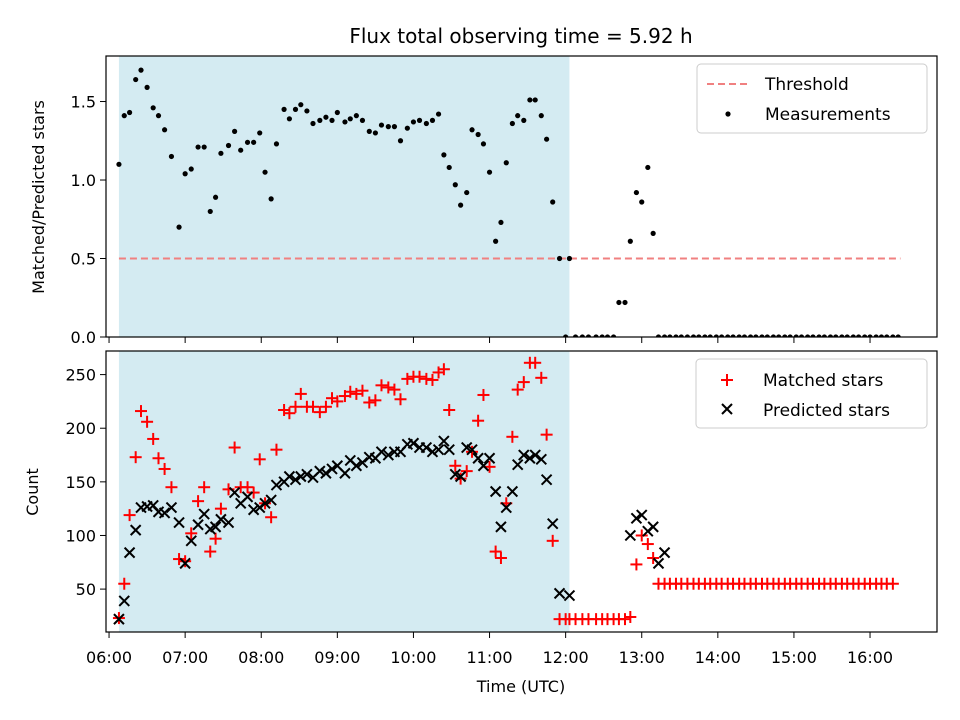  I want to click on x-tick-label: 16:00, so click(870, 657).